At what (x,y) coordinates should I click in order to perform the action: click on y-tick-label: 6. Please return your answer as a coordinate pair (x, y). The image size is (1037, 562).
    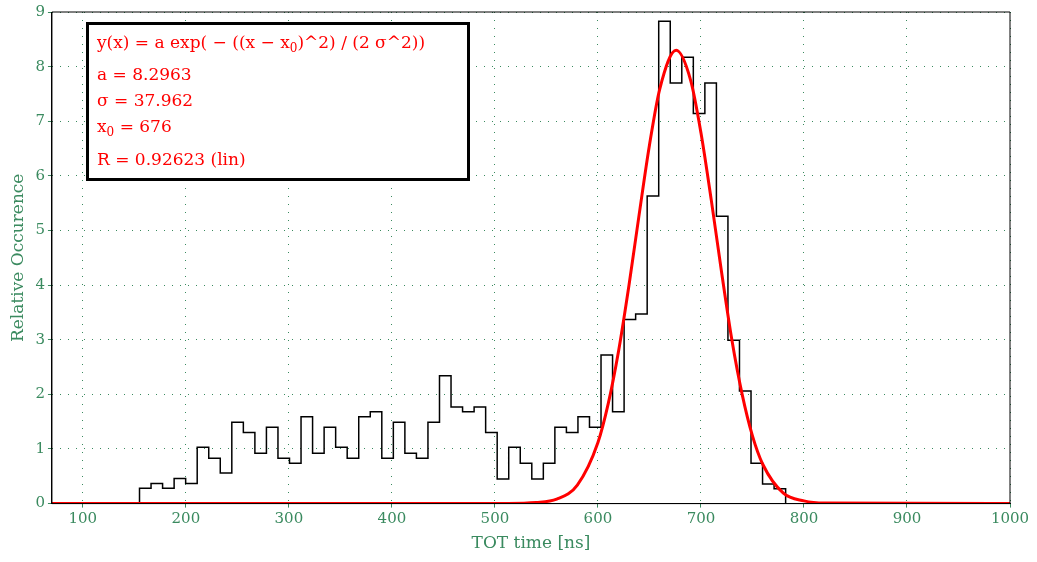
    Looking at the image, I should click on (40, 174).